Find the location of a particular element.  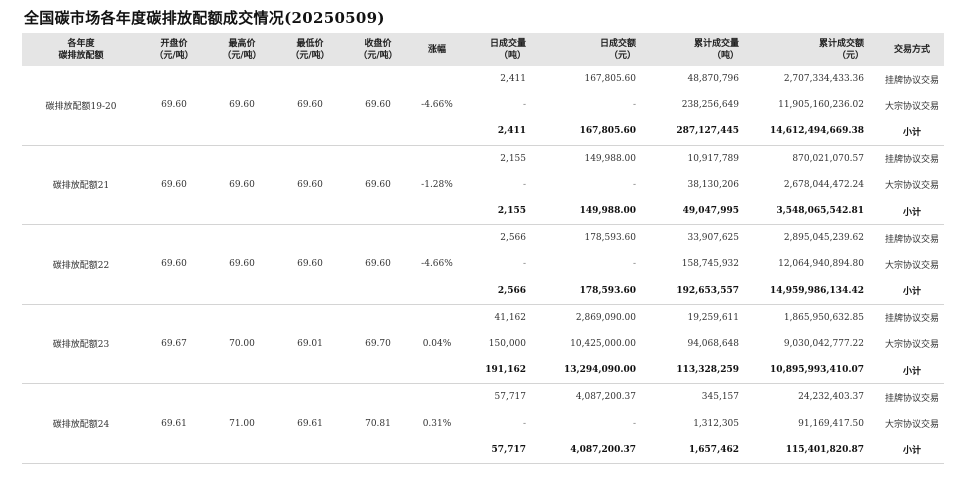

cumulative-volume-cell: 33,907,625 is located at coordinates (713, 238).